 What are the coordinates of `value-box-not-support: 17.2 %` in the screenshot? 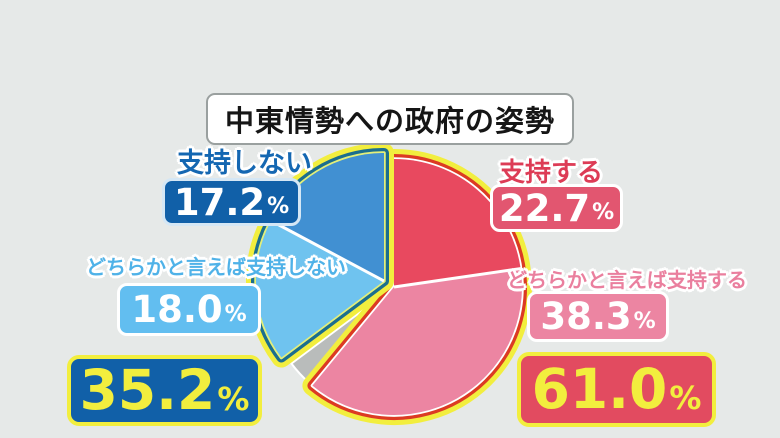 It's located at (231, 202).